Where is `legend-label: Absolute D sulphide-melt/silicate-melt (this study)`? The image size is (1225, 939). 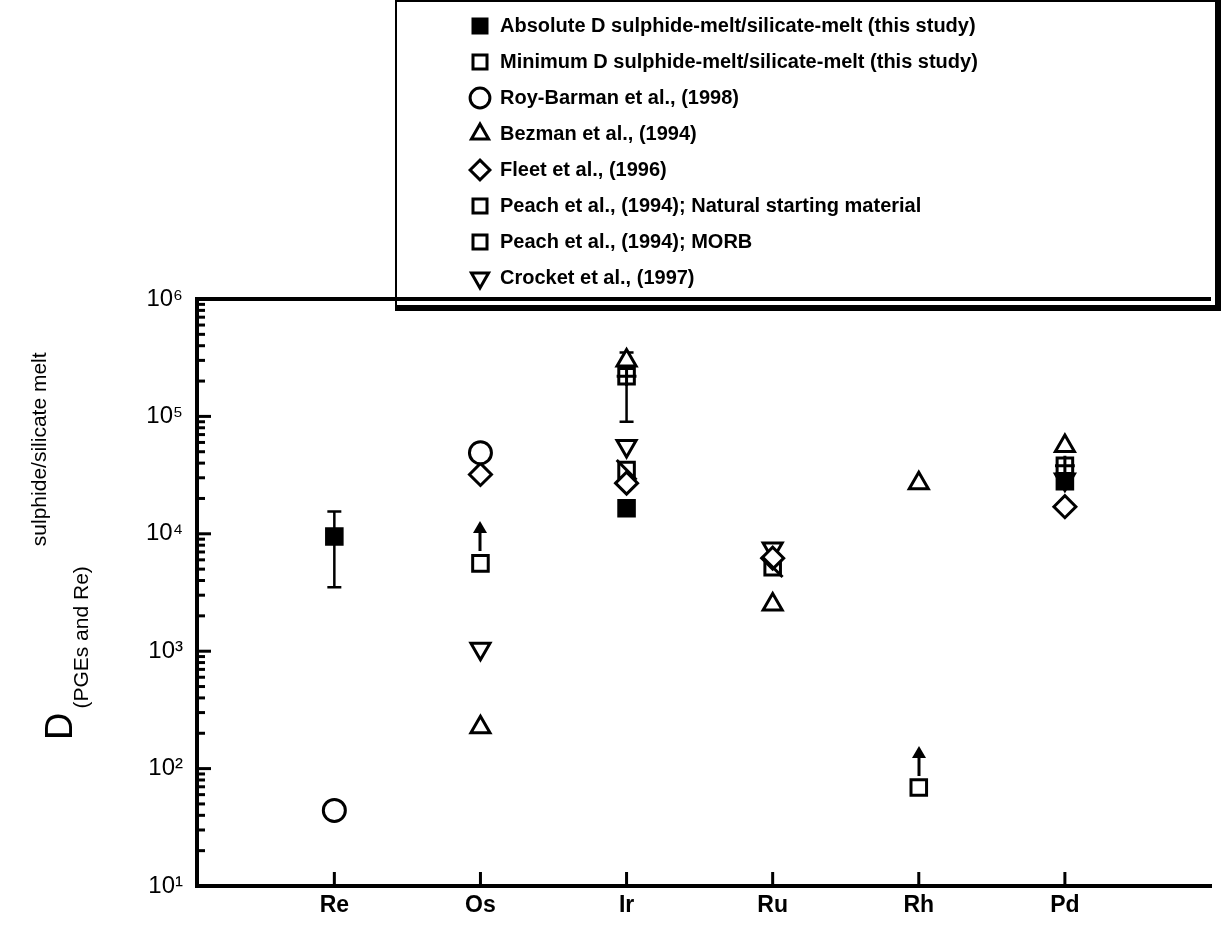
legend-label: Absolute D sulphide-melt/silicate-melt (this study) is located at coordinates (738, 24).